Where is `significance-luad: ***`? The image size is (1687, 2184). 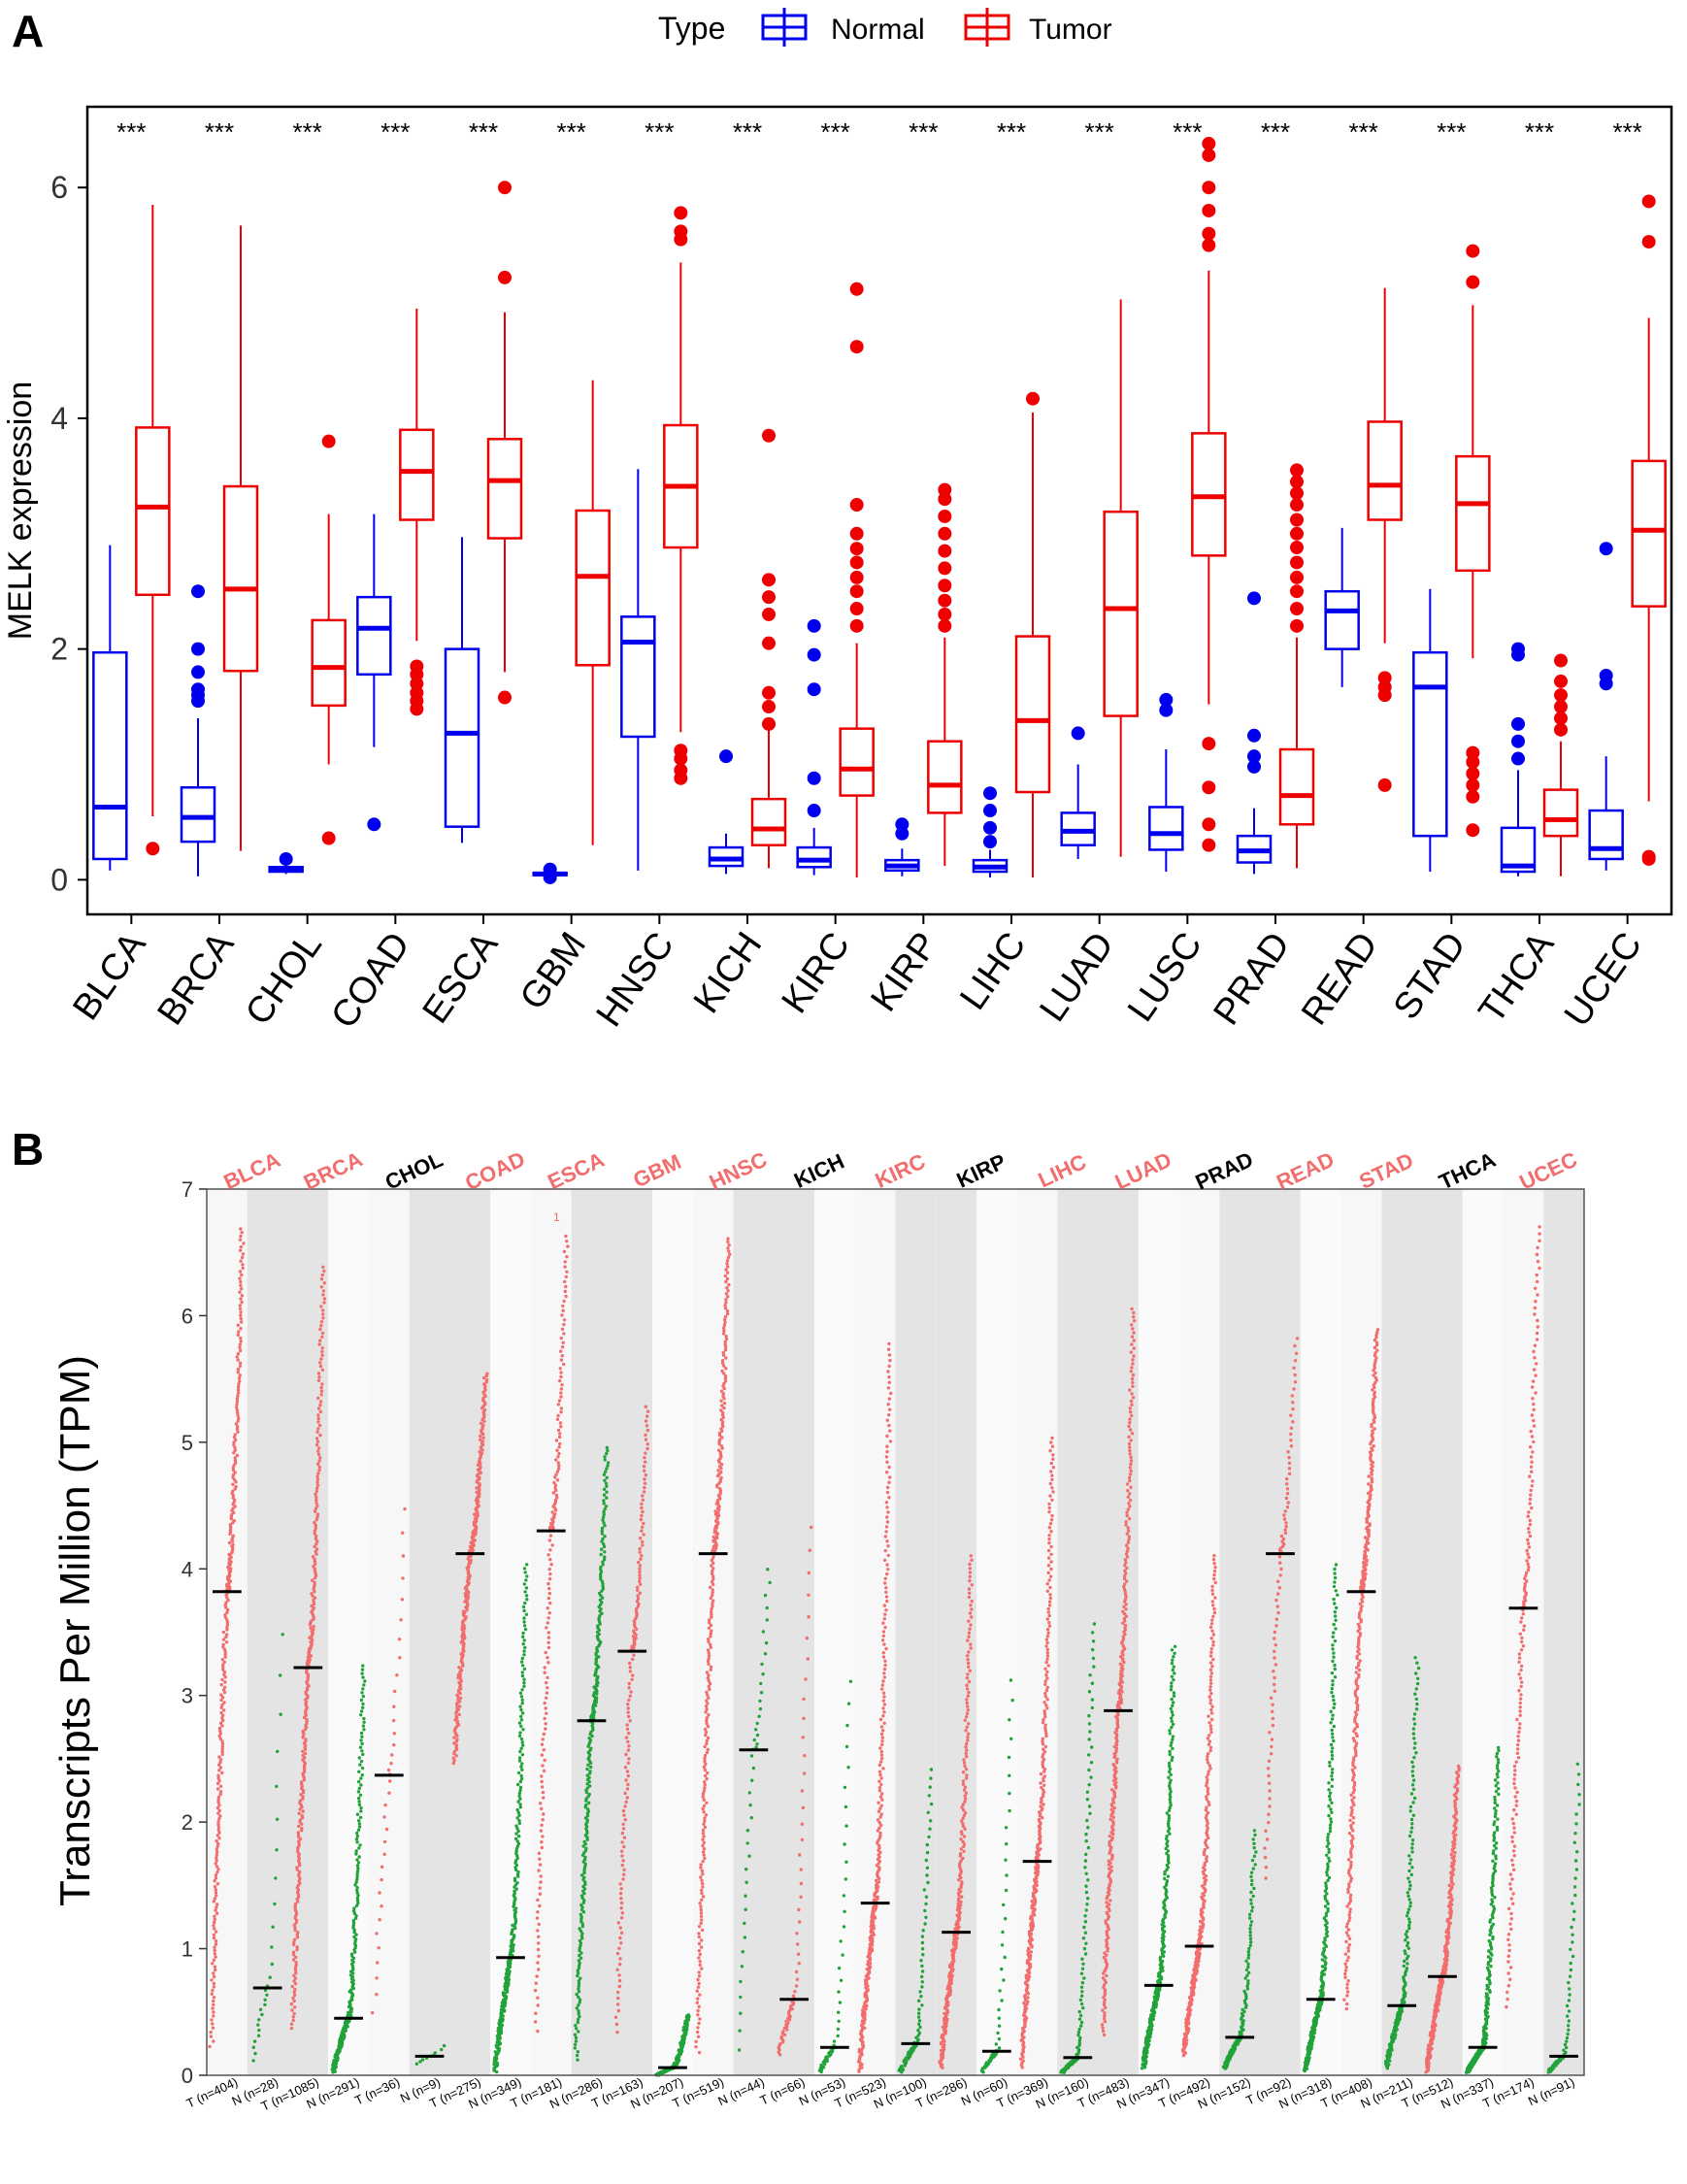
significance-luad: *** is located at coordinates (1098, 132).